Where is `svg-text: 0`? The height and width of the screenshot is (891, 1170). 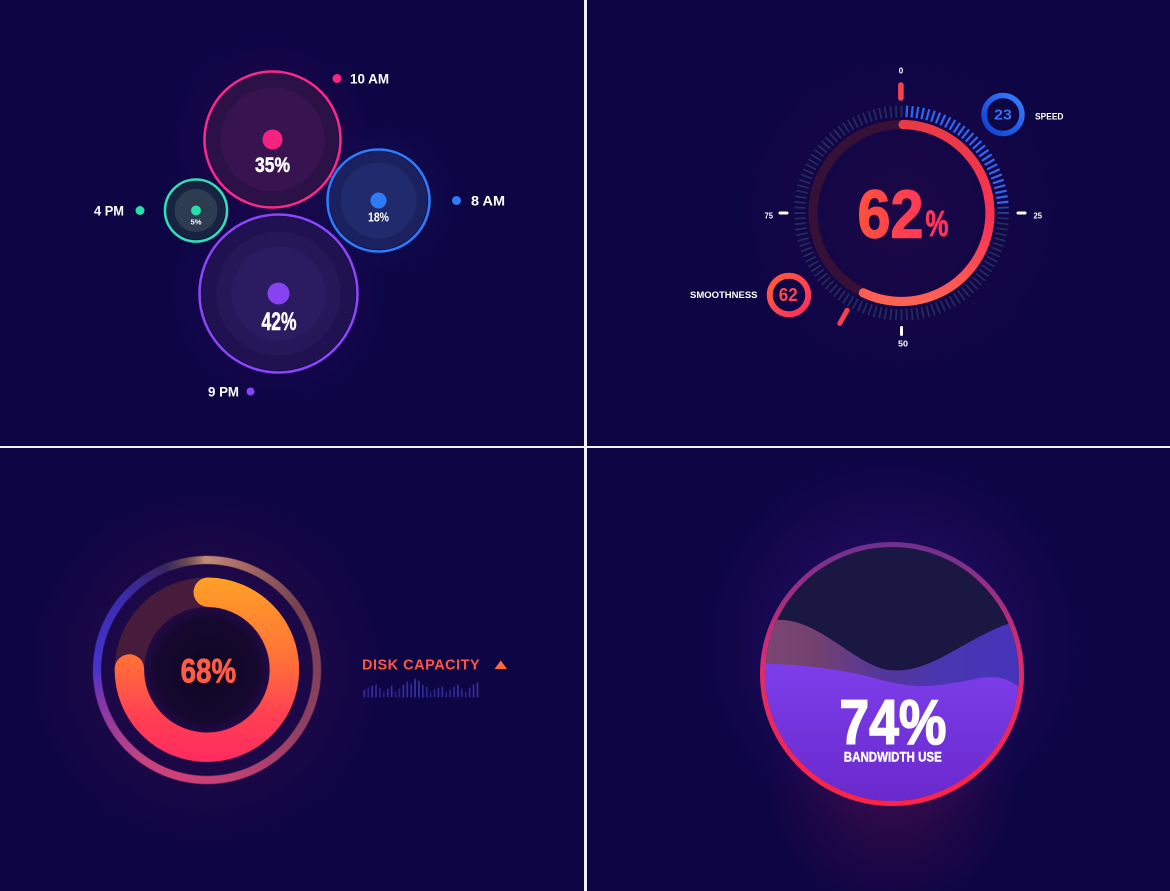
svg-text: 0 is located at coordinates (901, 70).